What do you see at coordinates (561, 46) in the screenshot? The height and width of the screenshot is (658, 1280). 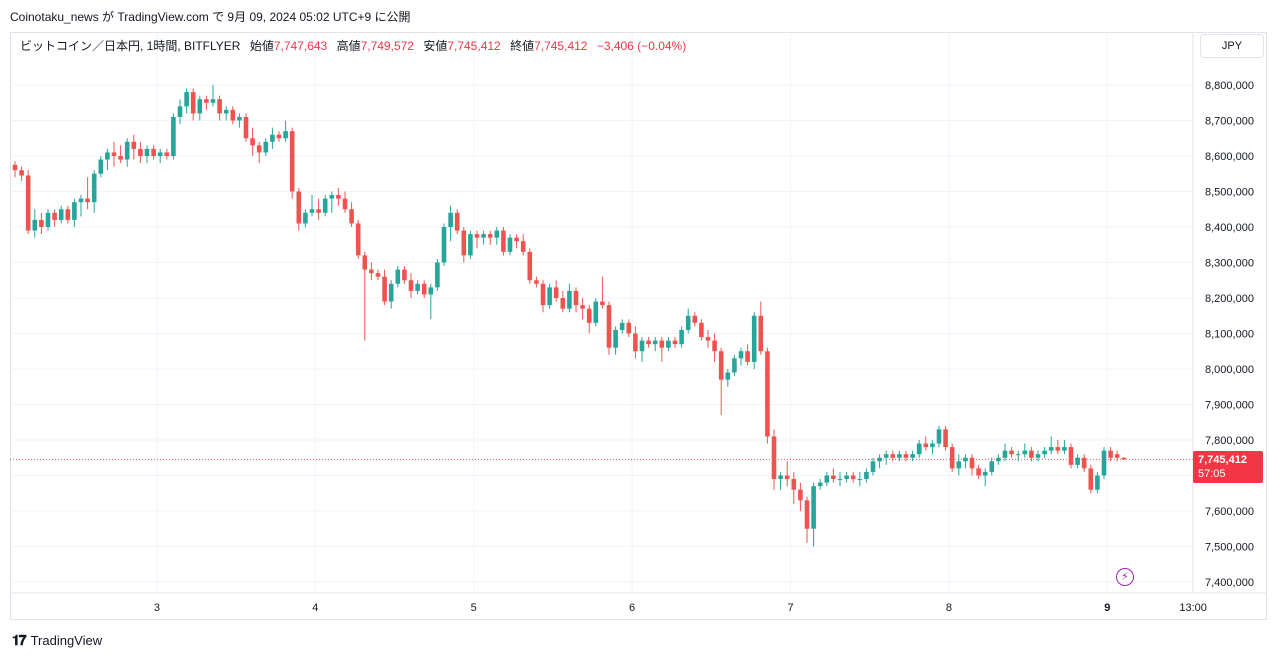 I see `legend-close-value: 7,745,412` at bounding box center [561, 46].